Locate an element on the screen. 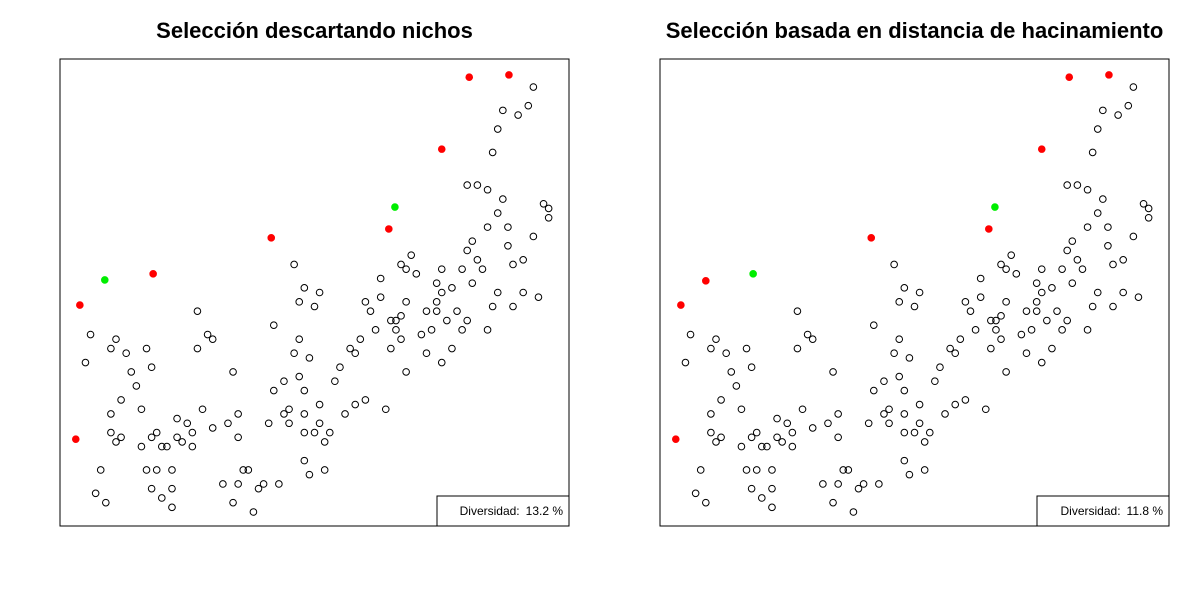 This screenshot has width=1200, height=605. annotation-label: Diversidad: is located at coordinates (490, 511).